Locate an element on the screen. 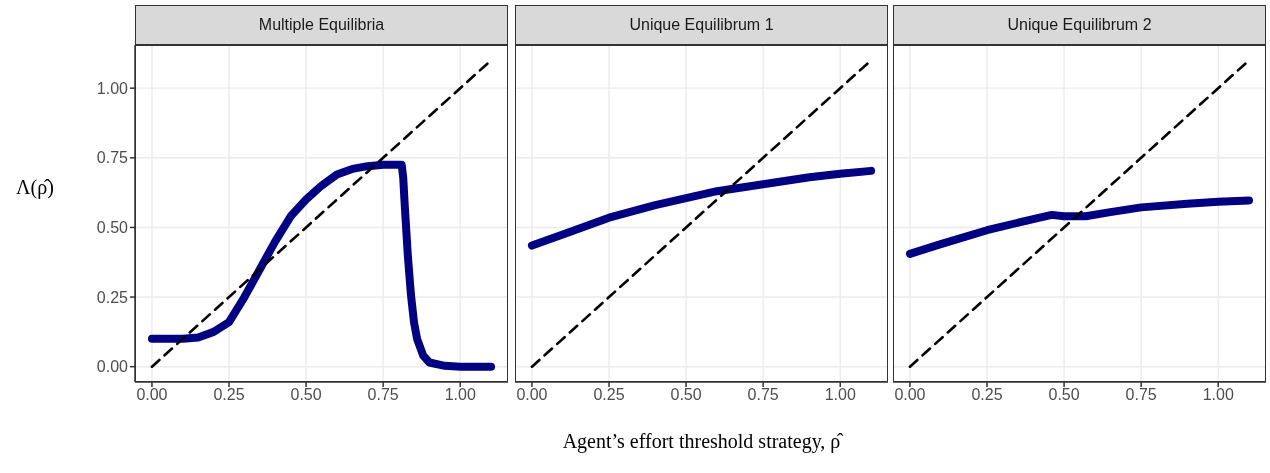 Image resolution: width=1270 pixels, height=473 pixels. y-axis-title: Λ(ρ̂) is located at coordinates (35, 187).